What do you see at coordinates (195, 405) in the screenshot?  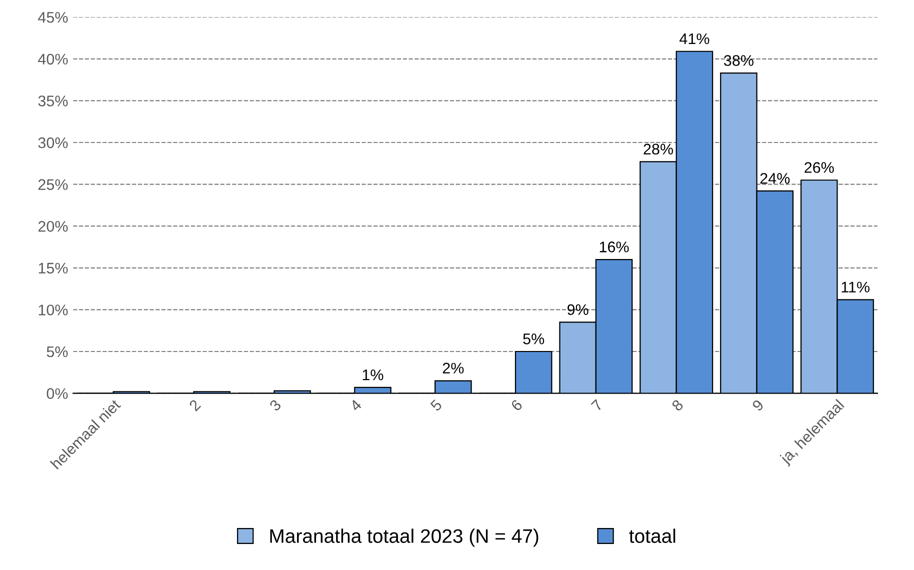 I see `x-tick-label: 2` at bounding box center [195, 405].